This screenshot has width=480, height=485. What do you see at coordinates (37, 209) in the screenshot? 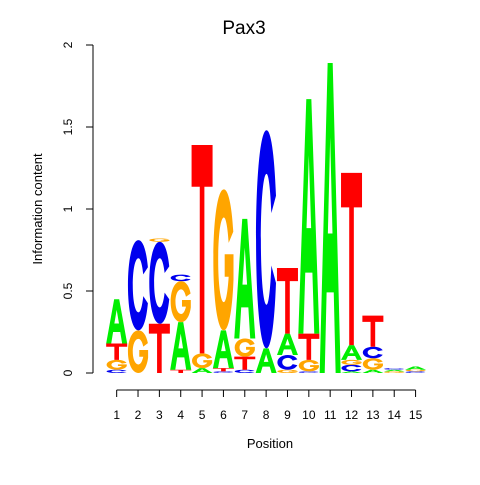
I see `y-axis-label: Information content` at bounding box center [37, 209].